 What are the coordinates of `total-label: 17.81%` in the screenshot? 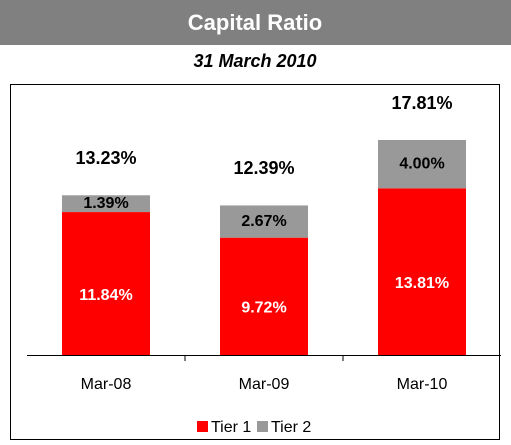 It's located at (421, 103).